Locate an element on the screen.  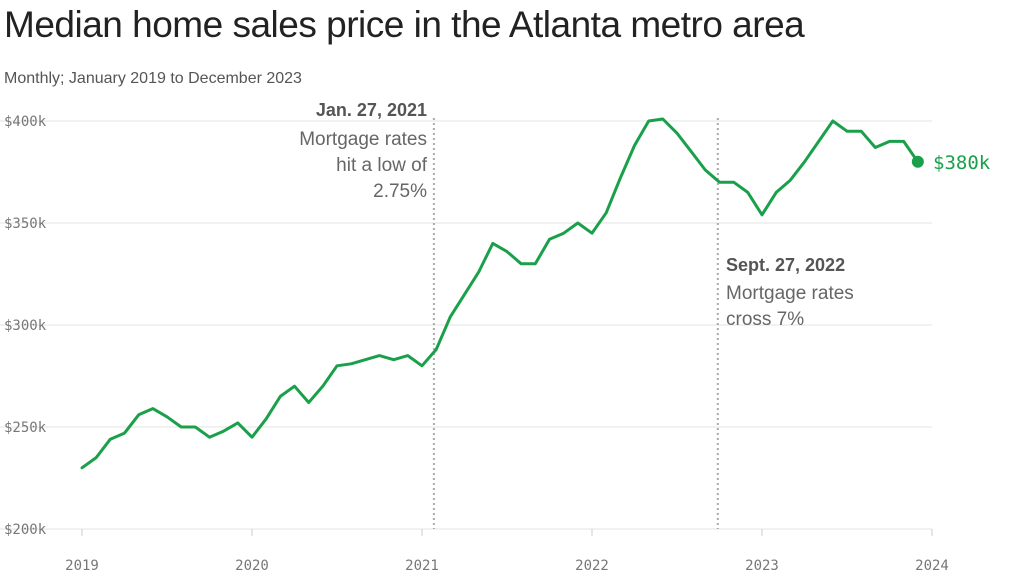
annotation-jan-2021-line-3: 2.75% is located at coordinates (400, 191).